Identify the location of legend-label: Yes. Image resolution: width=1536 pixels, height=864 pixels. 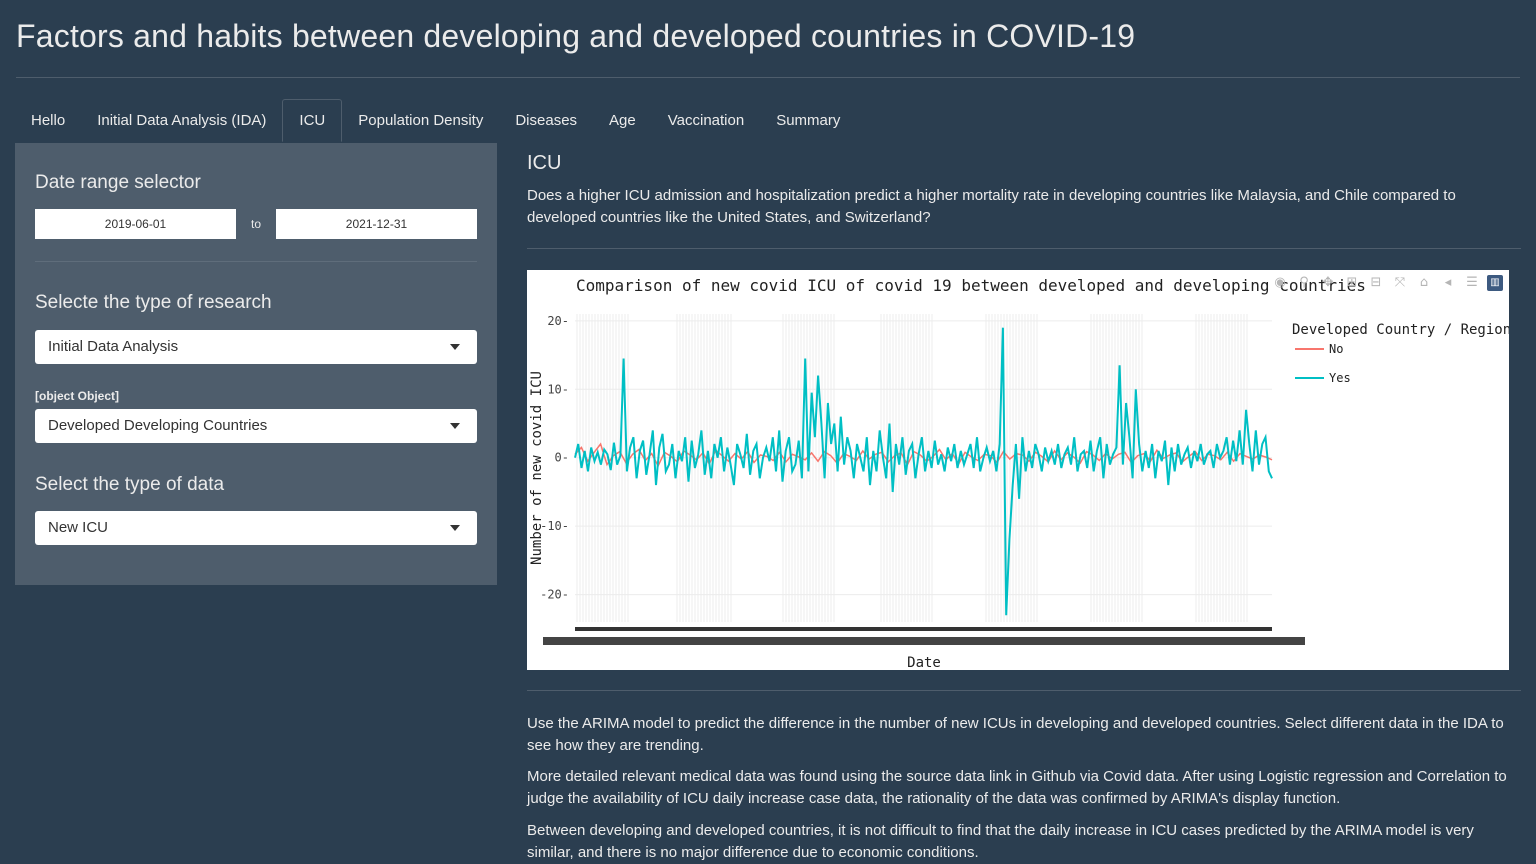
(1340, 378).